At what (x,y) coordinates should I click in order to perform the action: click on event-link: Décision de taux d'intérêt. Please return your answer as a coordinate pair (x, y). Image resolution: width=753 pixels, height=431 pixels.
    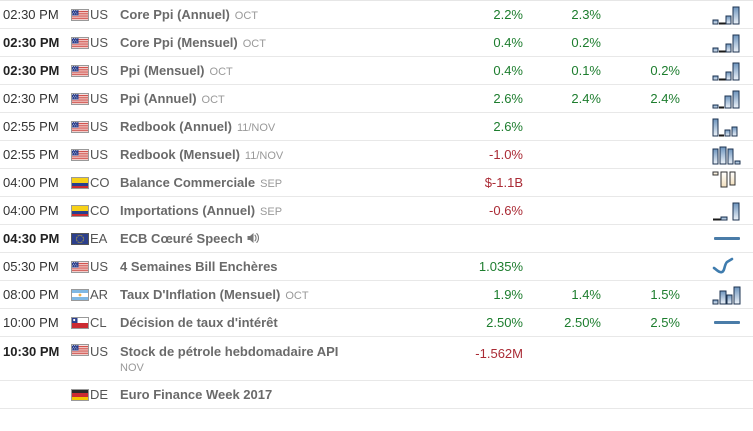
    Looking at the image, I should click on (199, 322).